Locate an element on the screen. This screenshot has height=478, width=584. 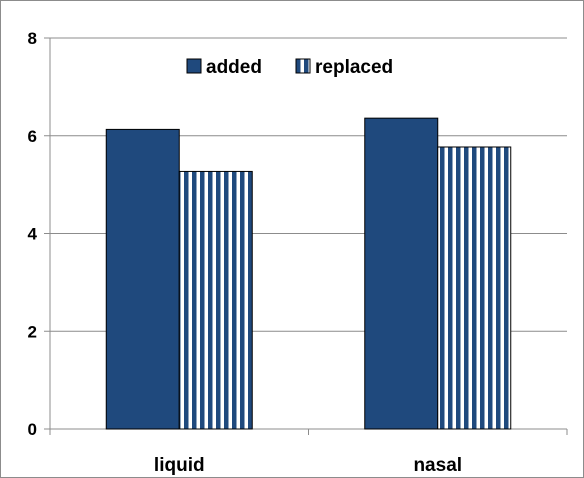
bar-replaced-nasal is located at coordinates (474, 288).